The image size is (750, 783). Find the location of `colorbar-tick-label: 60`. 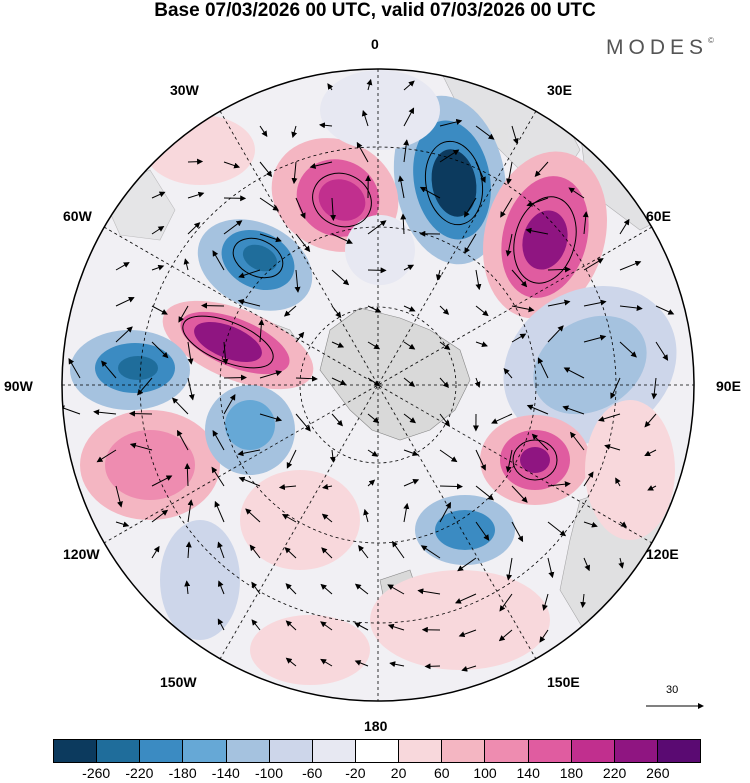

colorbar-tick-label: 60 is located at coordinates (442, 773).